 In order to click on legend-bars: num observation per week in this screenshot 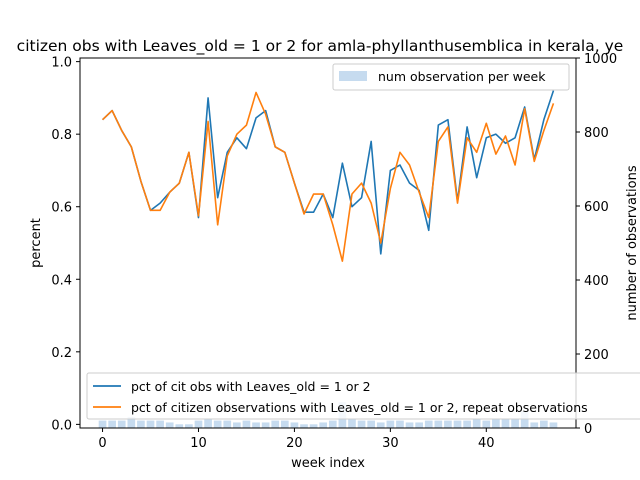, I will do `click(451, 77)`.